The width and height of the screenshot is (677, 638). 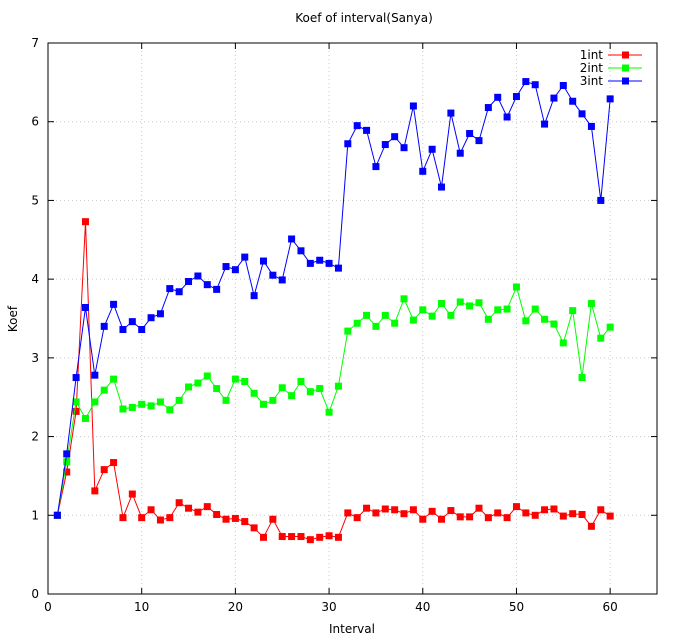 I want to click on x-tick-label: 40, so click(x=422, y=607).